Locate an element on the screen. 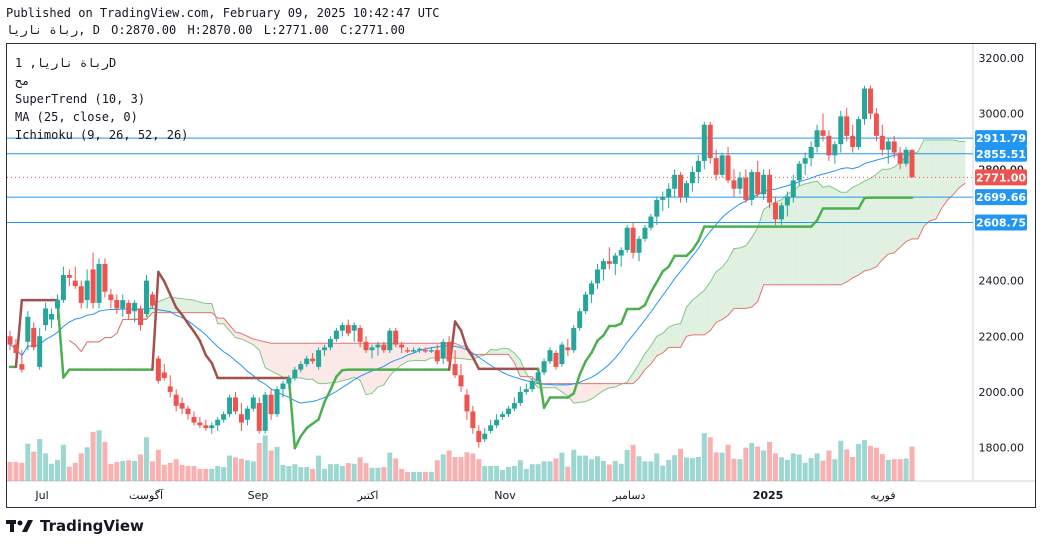 The image size is (1044, 546). tradingview-logo: TradingView is located at coordinates (75, 526).